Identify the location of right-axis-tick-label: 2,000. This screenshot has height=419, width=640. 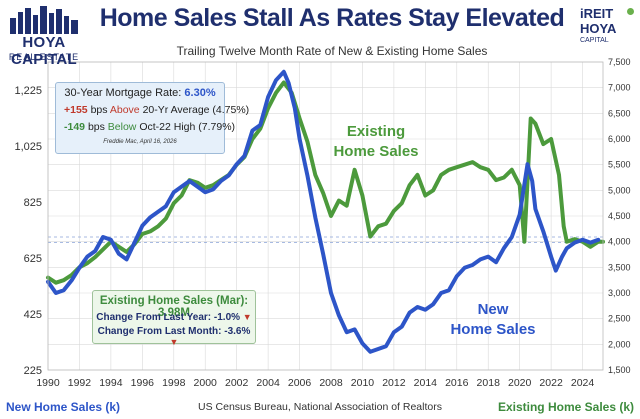
(619, 344).